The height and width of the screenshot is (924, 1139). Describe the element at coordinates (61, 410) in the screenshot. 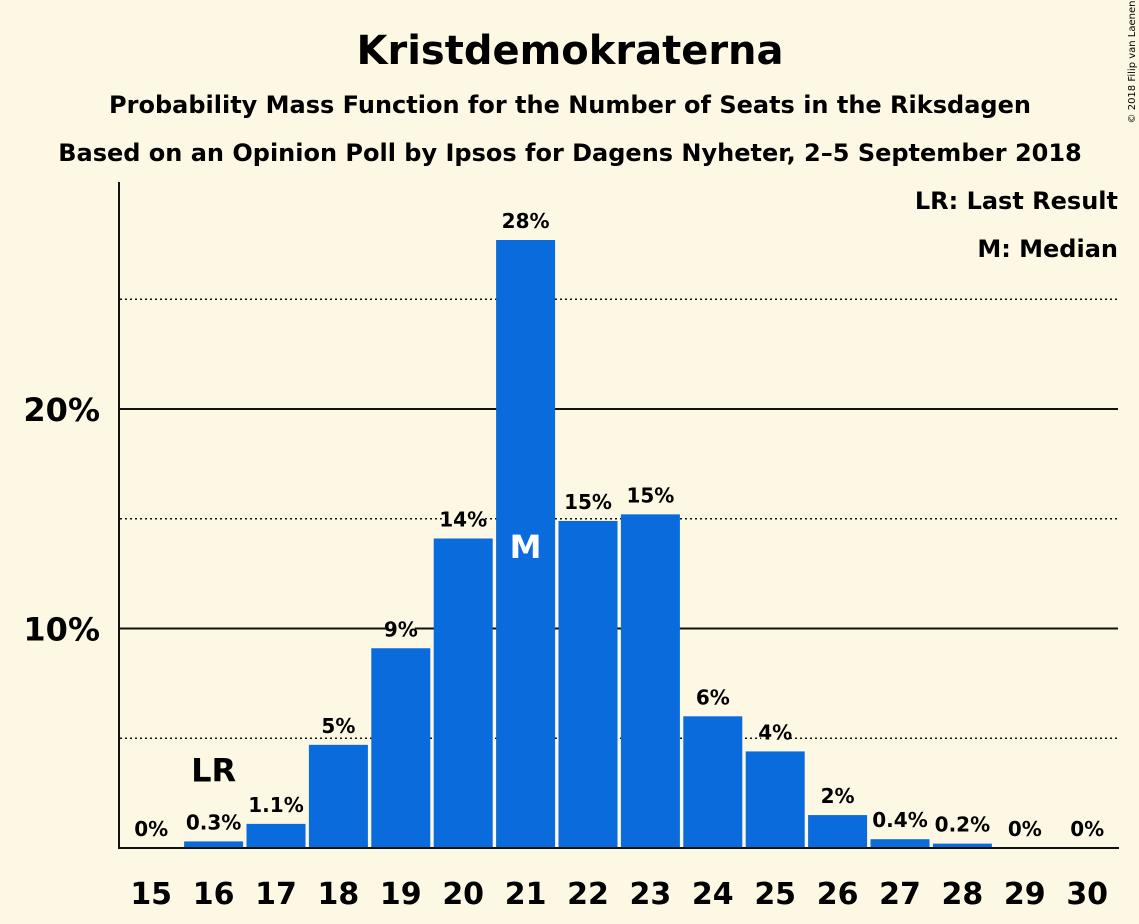

I see `y-tick-label: 20%` at that location.